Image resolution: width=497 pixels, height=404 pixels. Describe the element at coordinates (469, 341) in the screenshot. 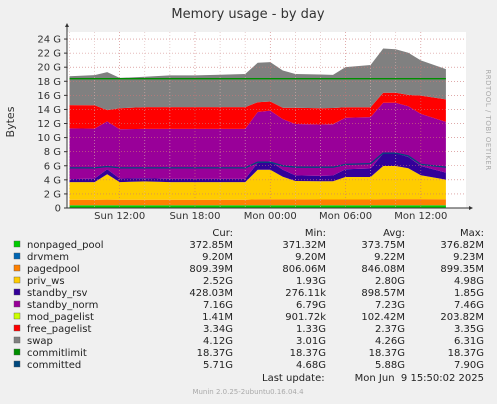

I see `legend-max-value: 6.31G` at that location.